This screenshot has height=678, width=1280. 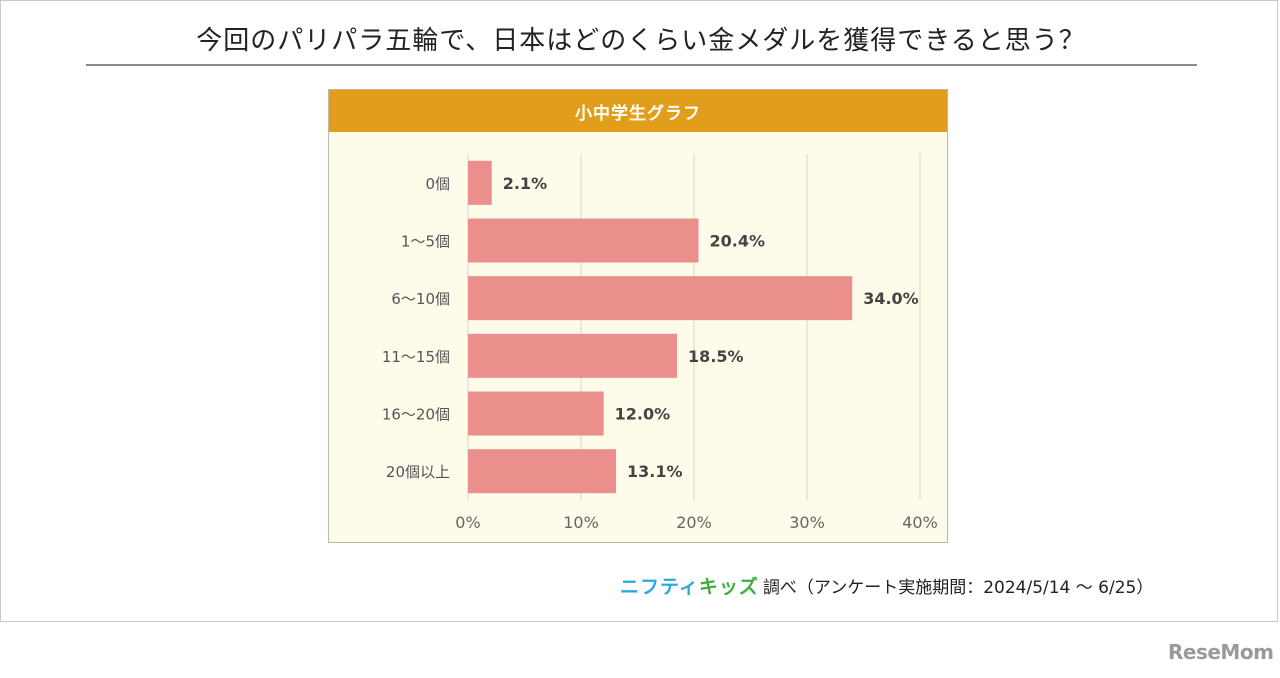 I want to click on page-title: 今回のパリパラ五輪で、日本はどのくらい金メダルを獲得できると思う？, so click(x=641, y=41).